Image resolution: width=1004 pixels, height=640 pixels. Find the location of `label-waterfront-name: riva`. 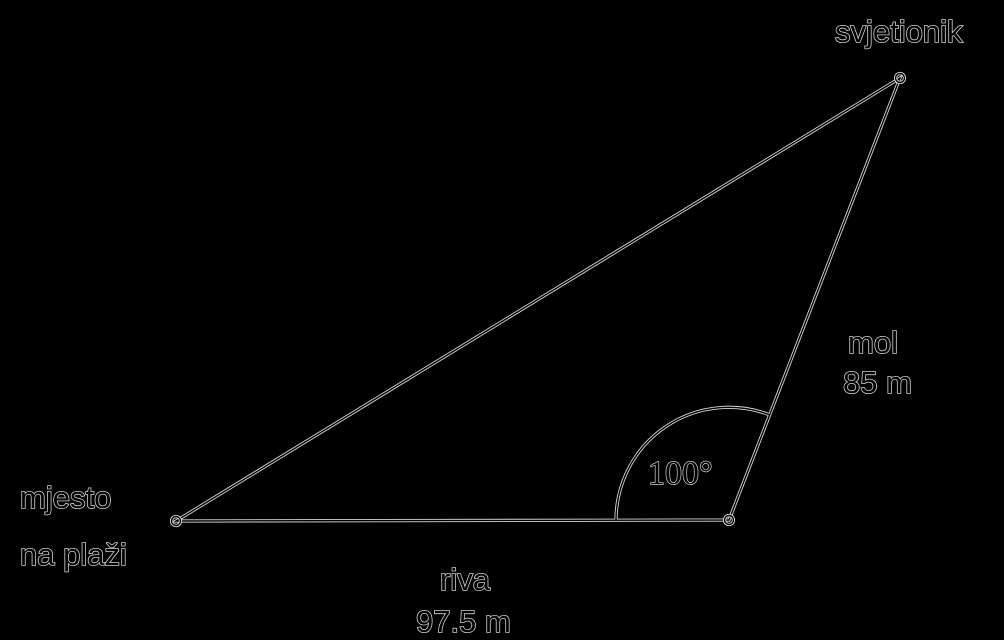

label-waterfront-name: riva is located at coordinates (465, 579).